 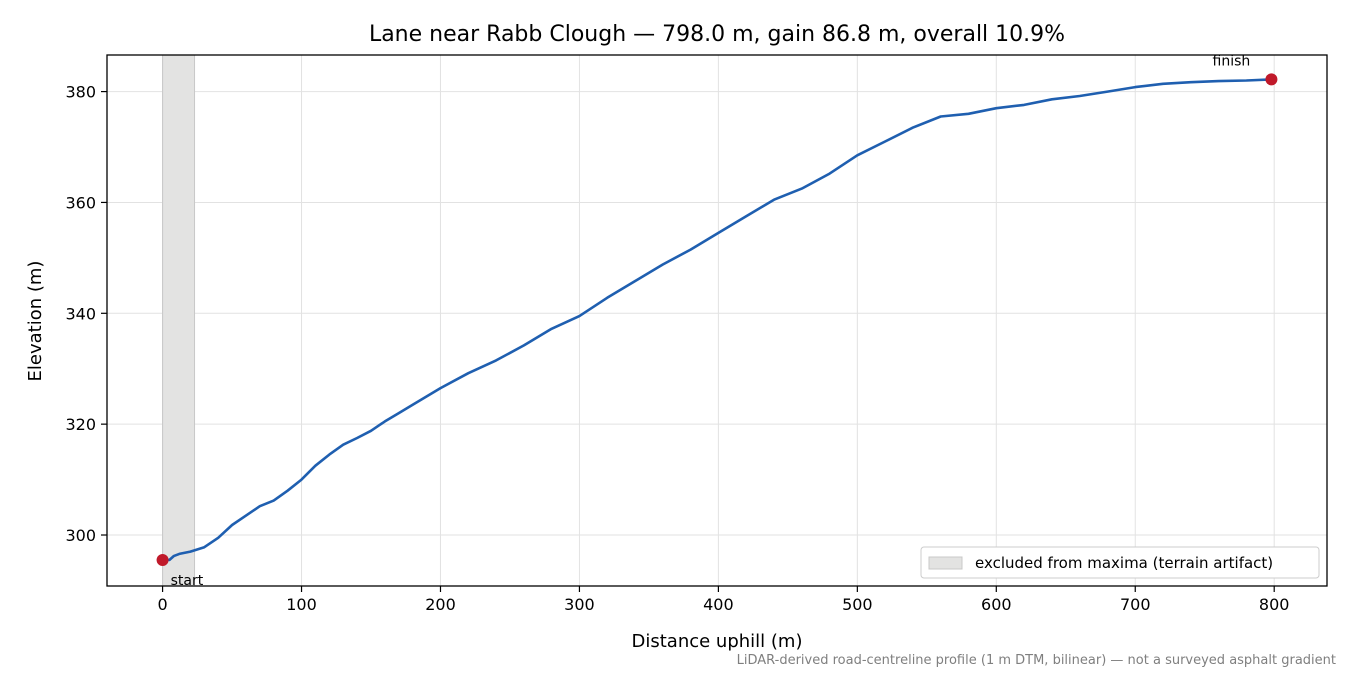 What do you see at coordinates (579, 604) in the screenshot?
I see `x-tick-label: 300` at bounding box center [579, 604].